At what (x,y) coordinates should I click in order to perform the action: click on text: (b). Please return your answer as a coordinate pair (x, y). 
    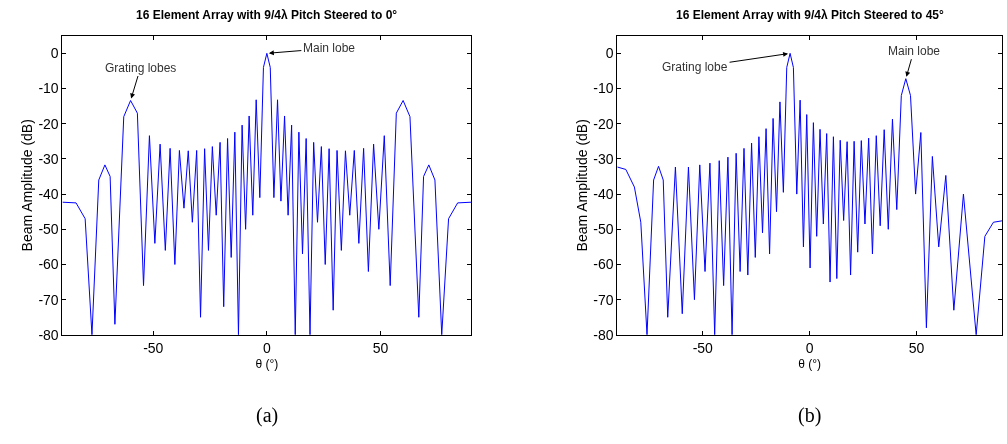
    Looking at the image, I should click on (810, 415).